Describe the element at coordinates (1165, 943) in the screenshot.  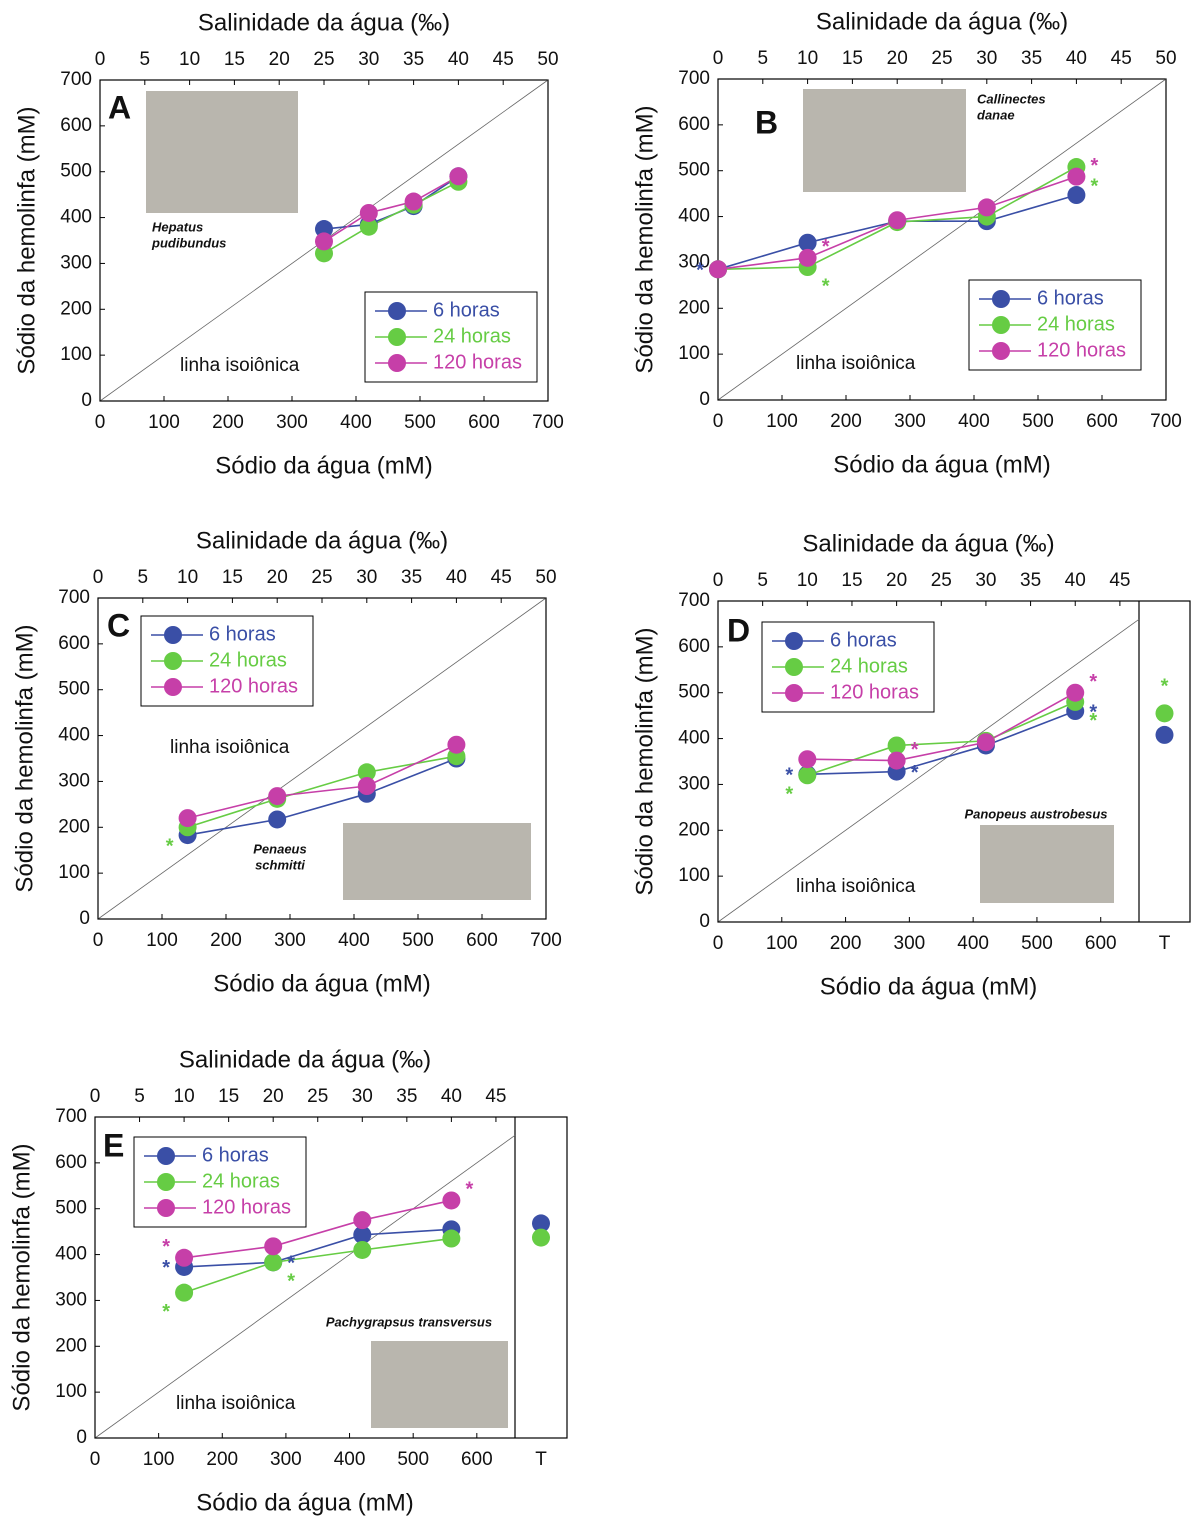
I see `x-tick-label: T` at that location.